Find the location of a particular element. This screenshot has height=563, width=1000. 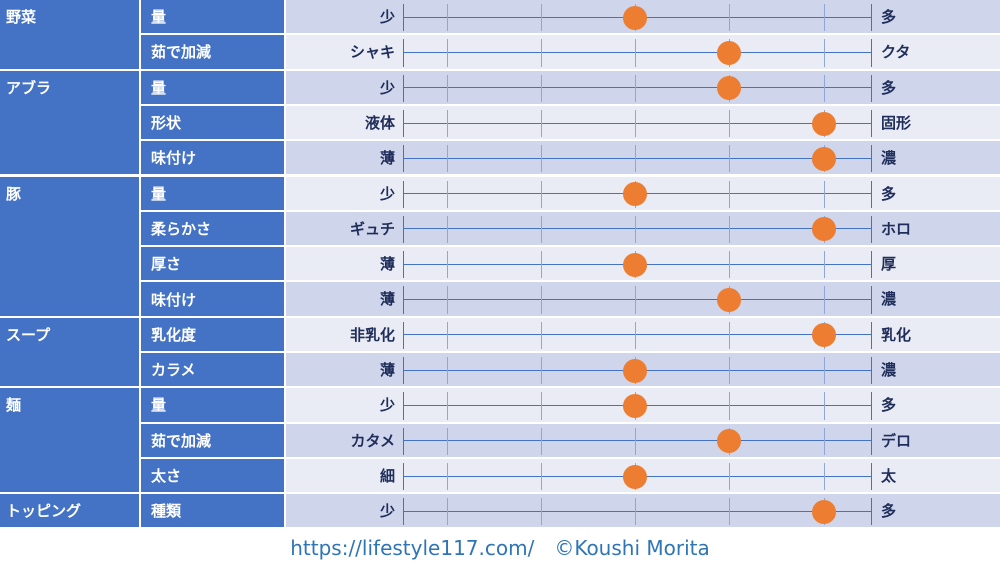

category-cell: 豚 is located at coordinates (70, 247).